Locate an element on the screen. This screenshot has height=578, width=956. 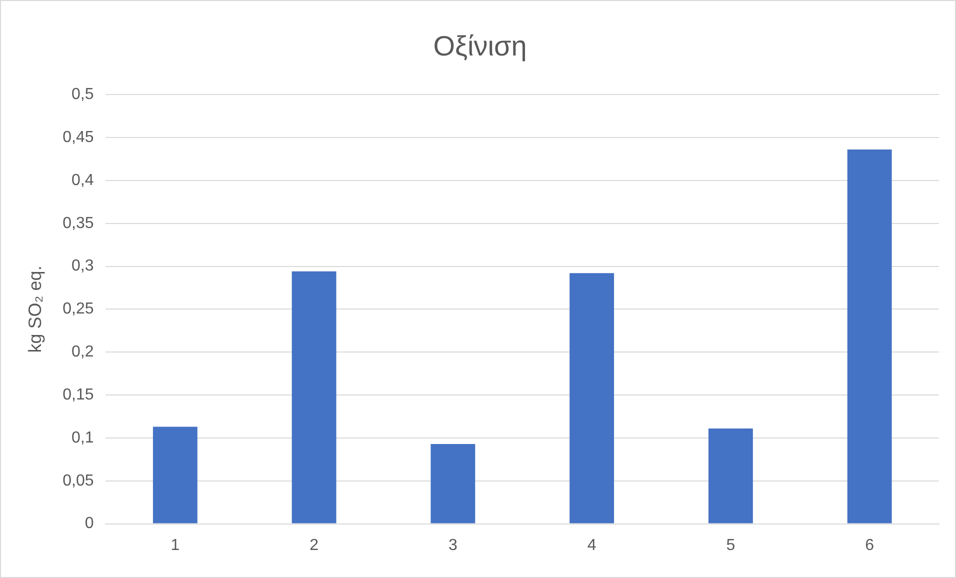
y-tick-label: 0,45 is located at coordinates (78, 137).